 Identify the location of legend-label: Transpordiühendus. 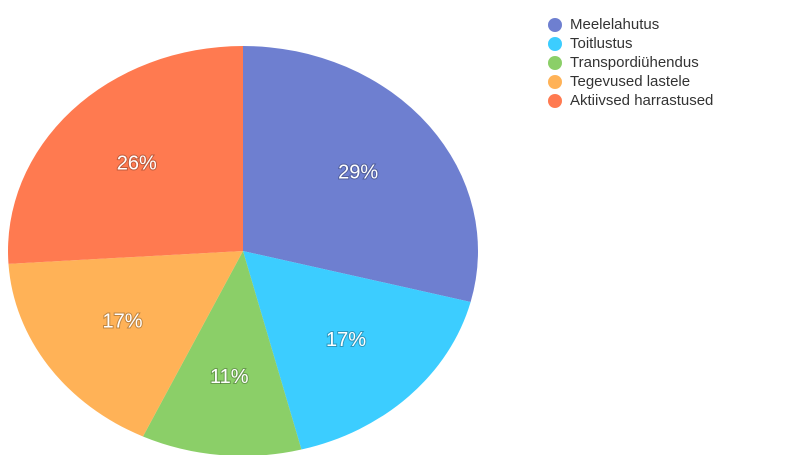
(634, 62).